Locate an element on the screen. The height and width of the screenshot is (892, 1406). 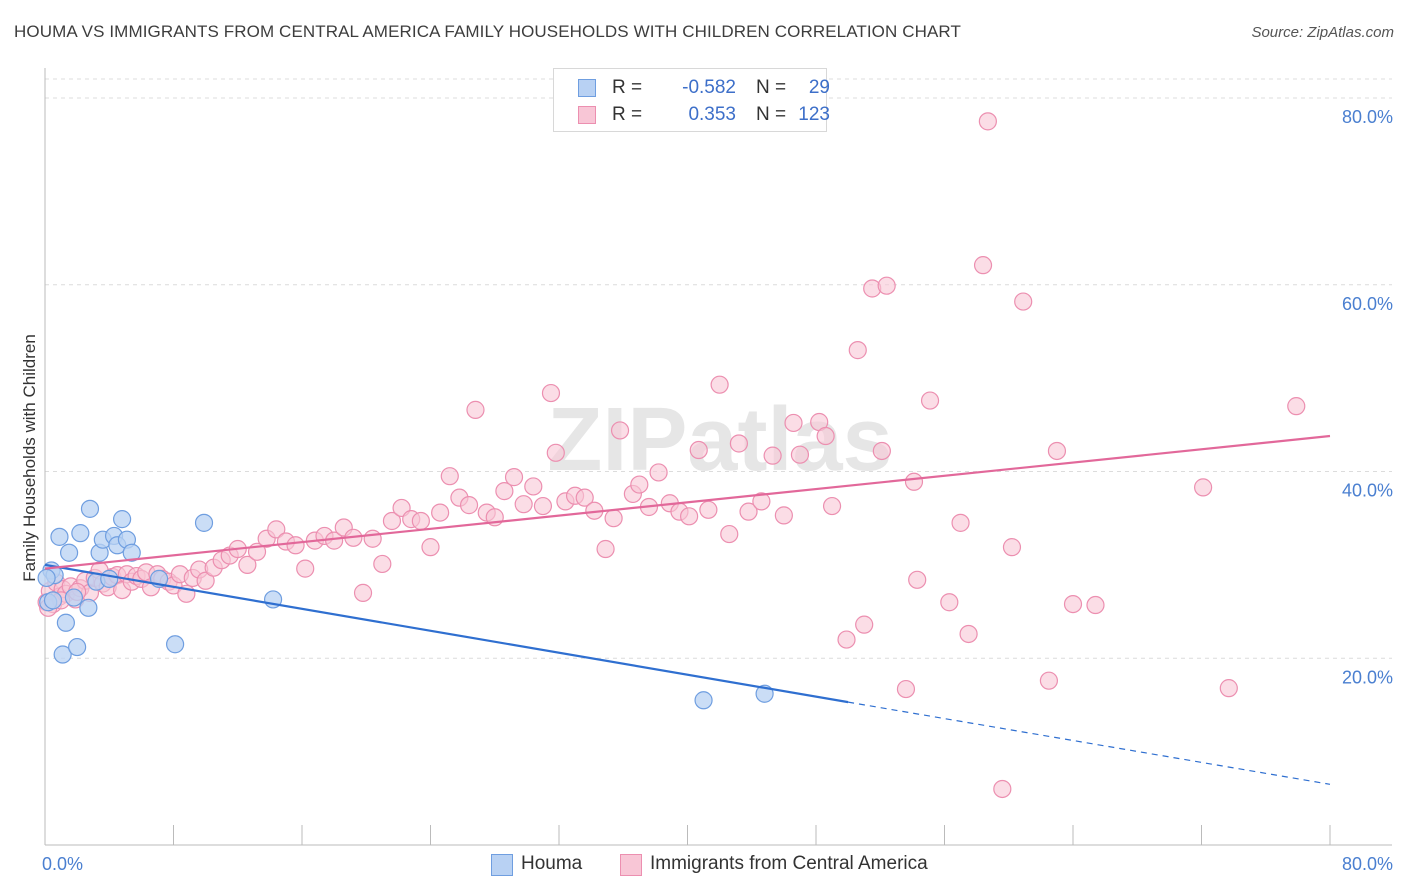
houma-legend-label: Houma is located at coordinates (552, 863).